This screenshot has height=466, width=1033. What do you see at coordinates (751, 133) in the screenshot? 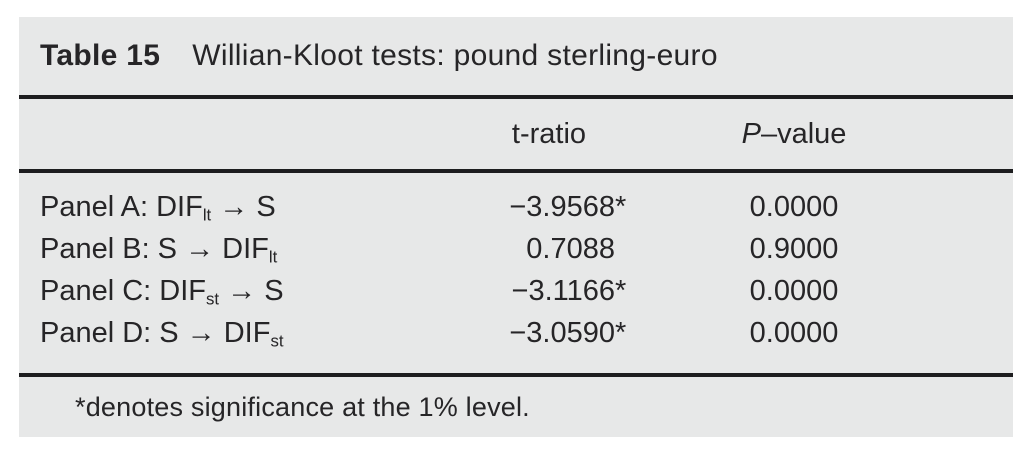
I see `p-italic: P` at bounding box center [751, 133].